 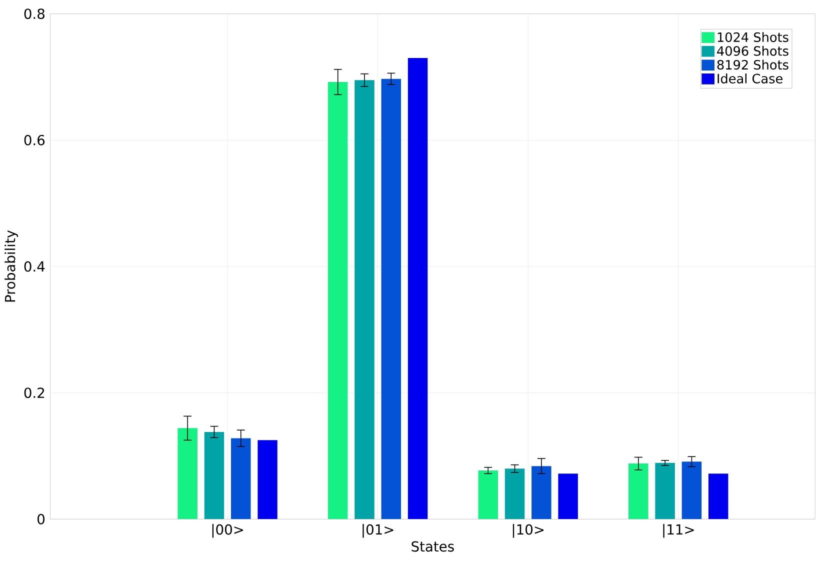 I want to click on legend-label: 1024 Shots, so click(x=753, y=37).